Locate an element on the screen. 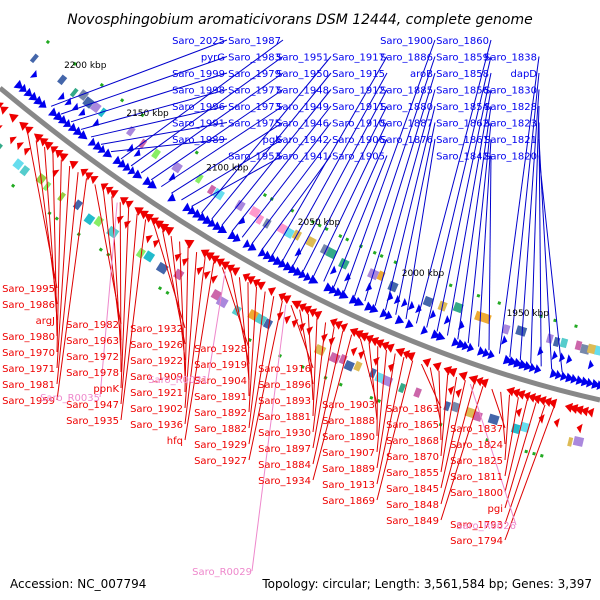  gene-label: Saro_1820 is located at coordinates (510, 157).